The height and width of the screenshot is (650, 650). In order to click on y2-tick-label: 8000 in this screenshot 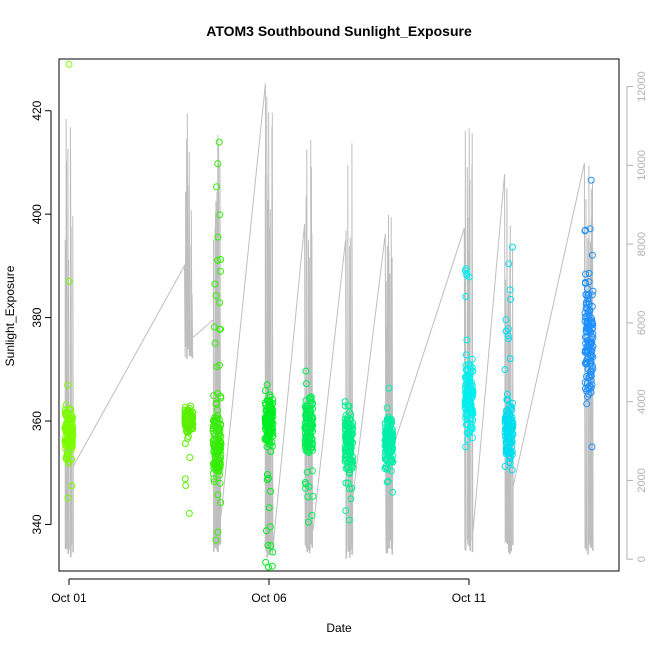, I will do `click(642, 244)`.